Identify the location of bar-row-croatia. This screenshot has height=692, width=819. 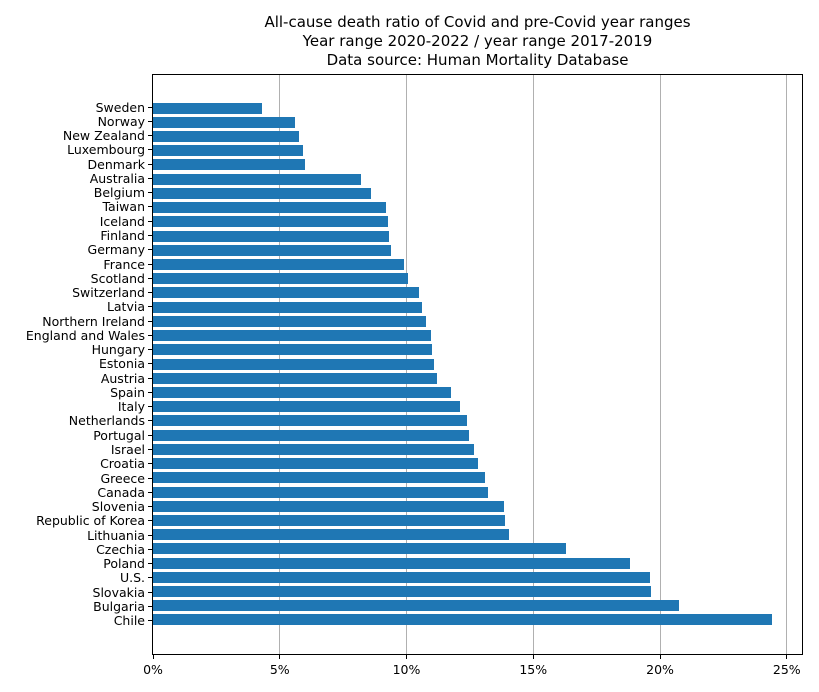
(477, 463).